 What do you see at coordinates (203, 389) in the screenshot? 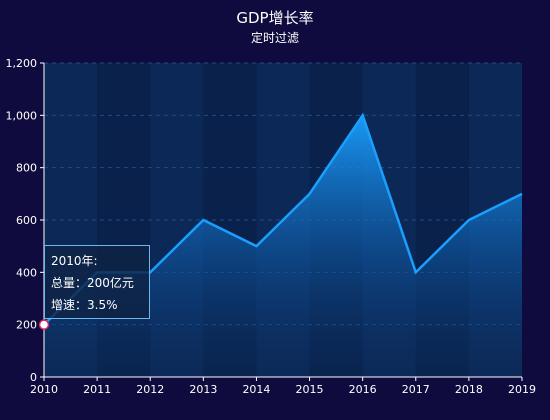
I see `x-tick-label: 2013` at bounding box center [203, 389].